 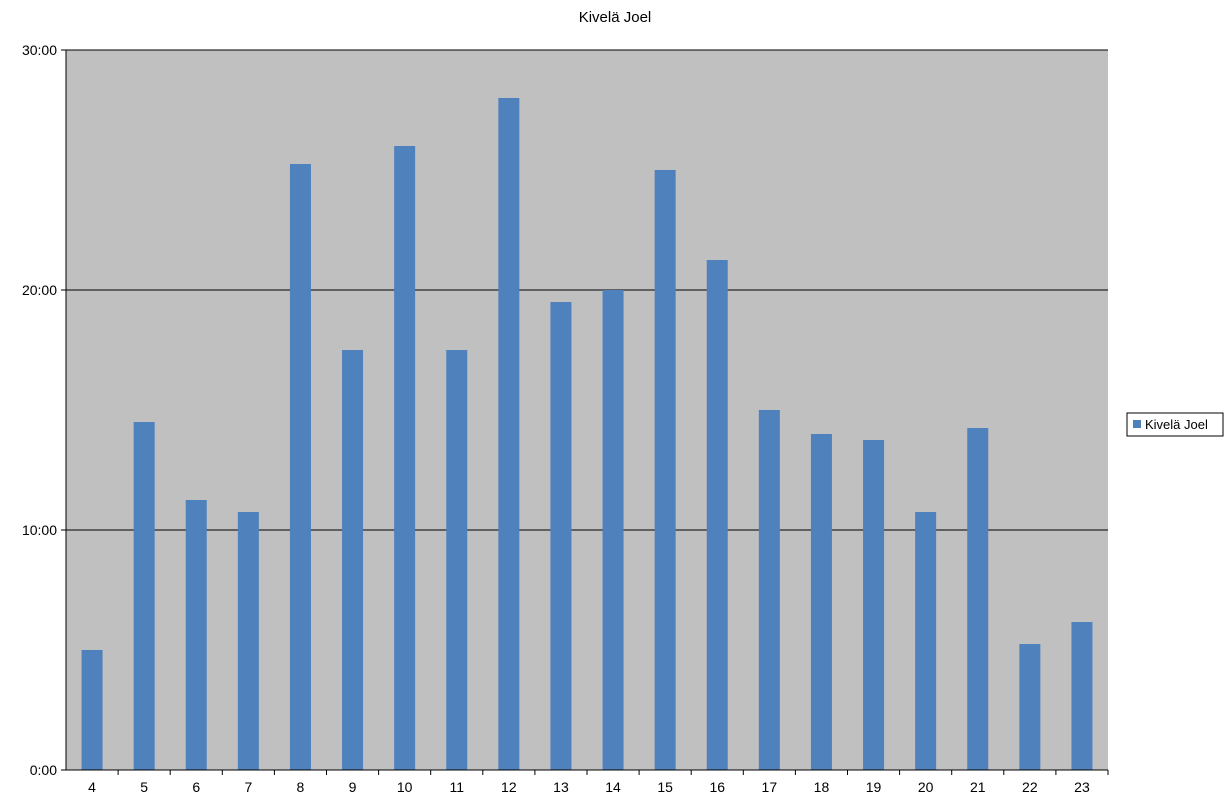 I want to click on legend: Kivelä Joel, so click(x=1175, y=424).